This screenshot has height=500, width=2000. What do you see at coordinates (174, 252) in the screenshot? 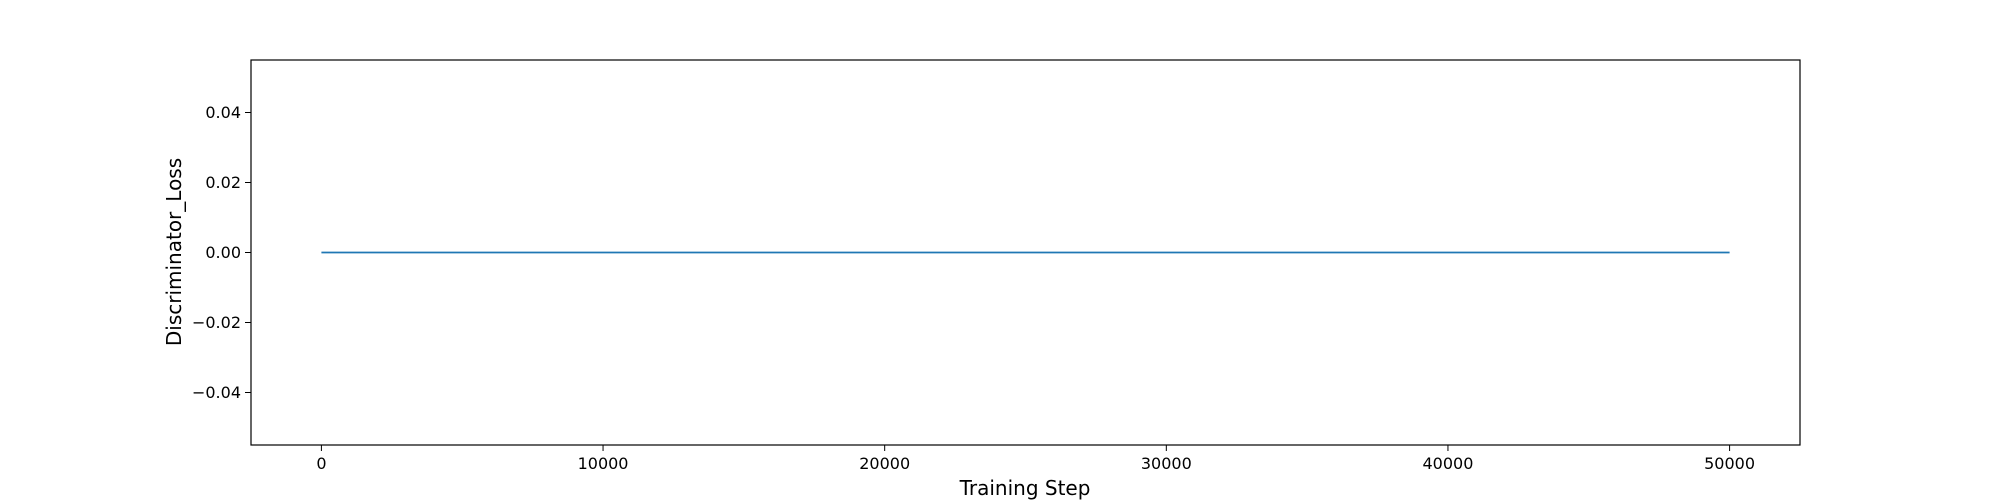
I see `y-axis-label: Discriminator_Loss` at bounding box center [174, 252].